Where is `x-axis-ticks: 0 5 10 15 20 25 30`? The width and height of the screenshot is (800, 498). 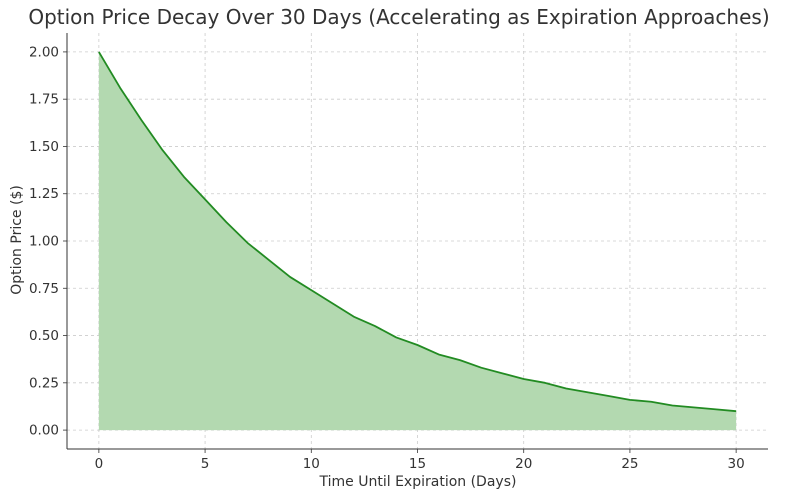
x-axis-ticks: 0 5 10 15 20 25 30 is located at coordinates (420, 460).